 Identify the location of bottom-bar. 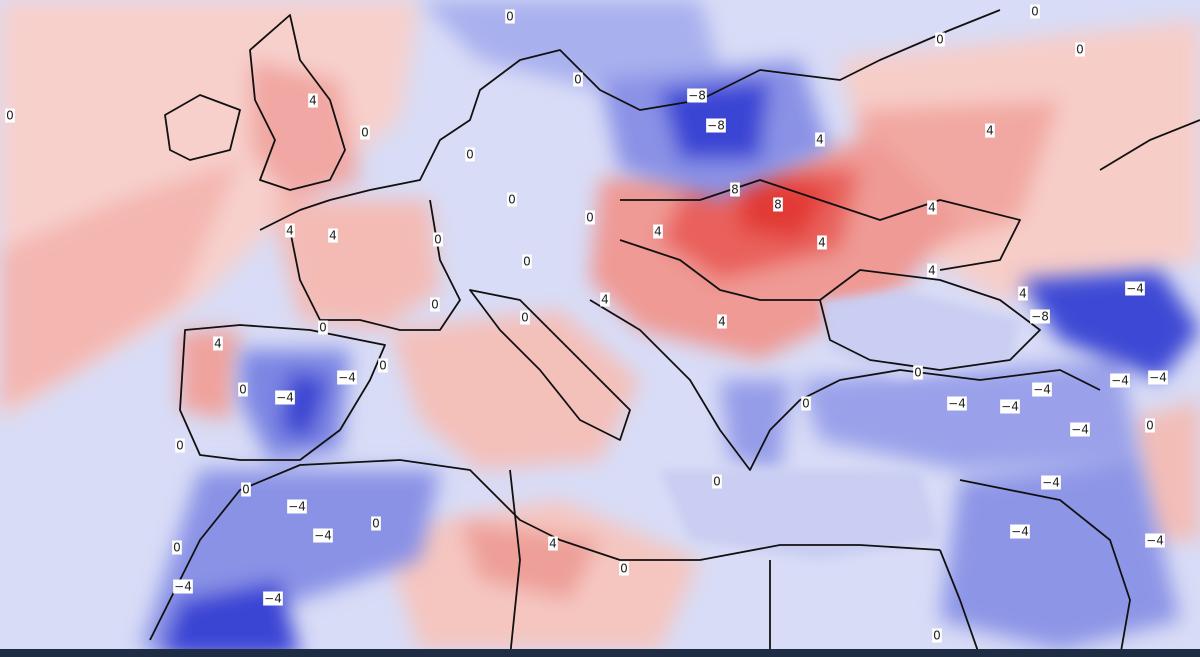
(600, 653).